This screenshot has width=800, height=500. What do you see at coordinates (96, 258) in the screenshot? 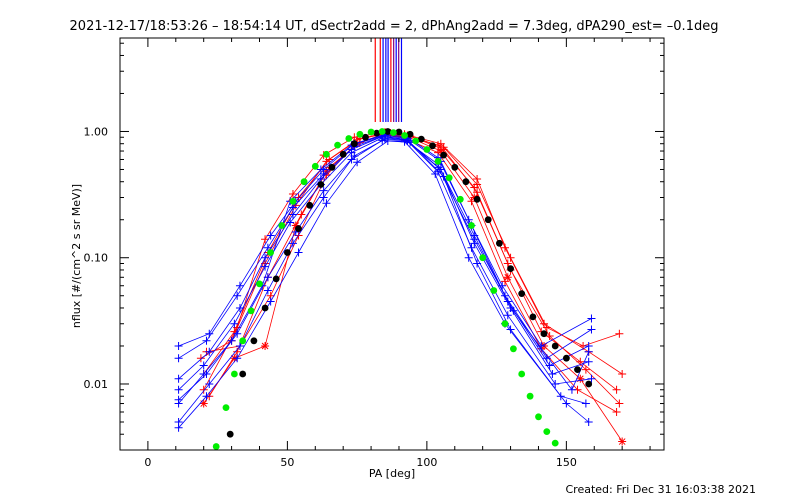
I see `y-tick-label: 0.10` at bounding box center [96, 258].